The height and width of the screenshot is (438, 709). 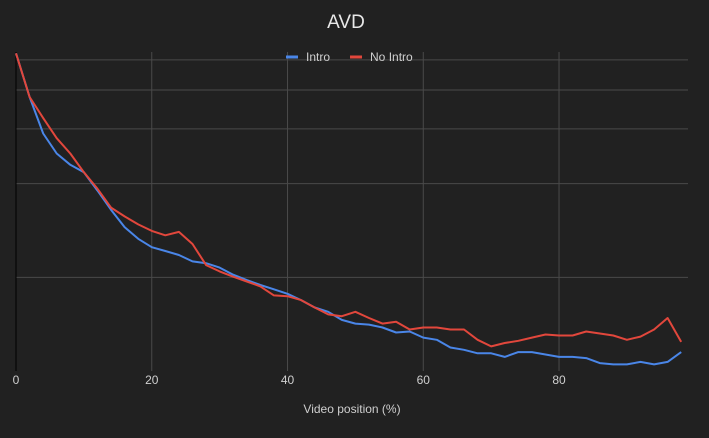 What do you see at coordinates (288, 380) in the screenshot?
I see `x-tick-label: 40` at bounding box center [288, 380].